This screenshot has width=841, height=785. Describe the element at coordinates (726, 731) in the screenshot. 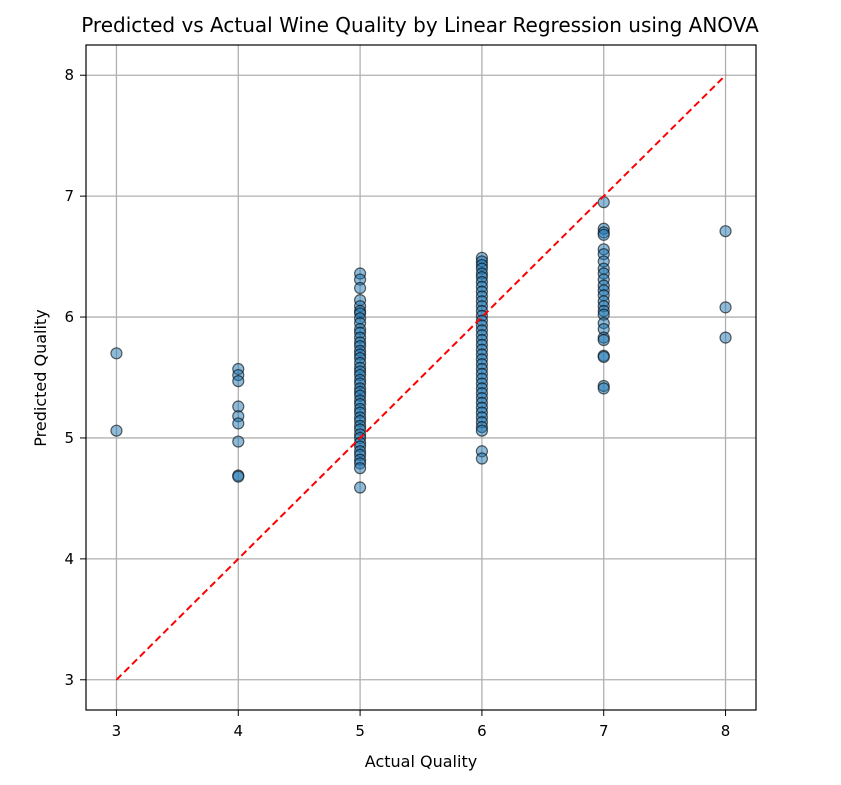

I see `x-tick-label: 8` at that location.